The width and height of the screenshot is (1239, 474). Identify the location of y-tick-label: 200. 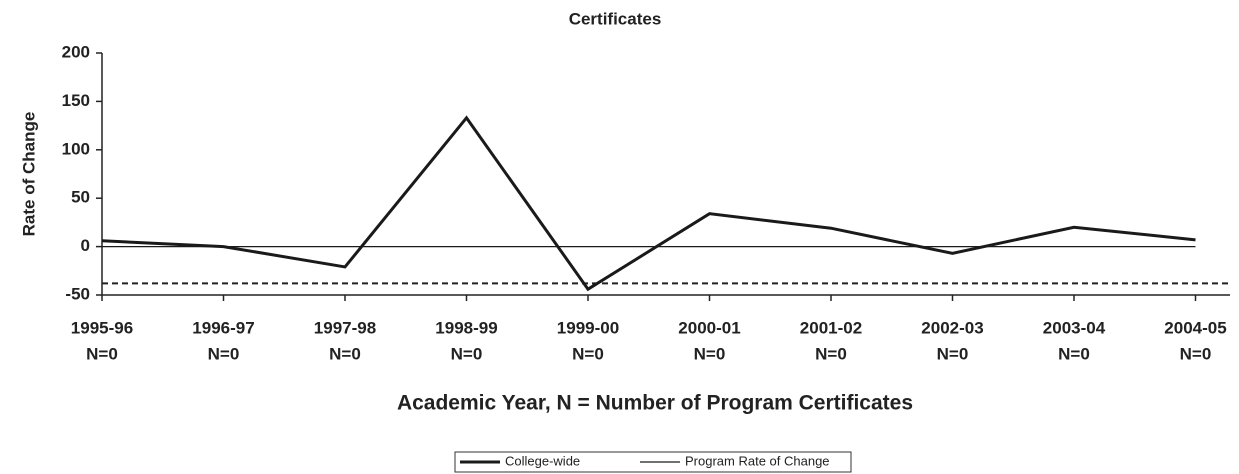
(76, 51).